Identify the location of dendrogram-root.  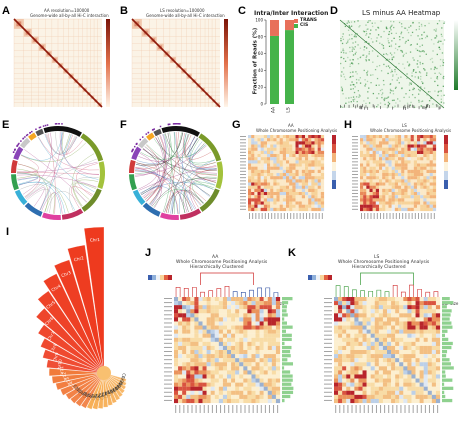
(387, 278).